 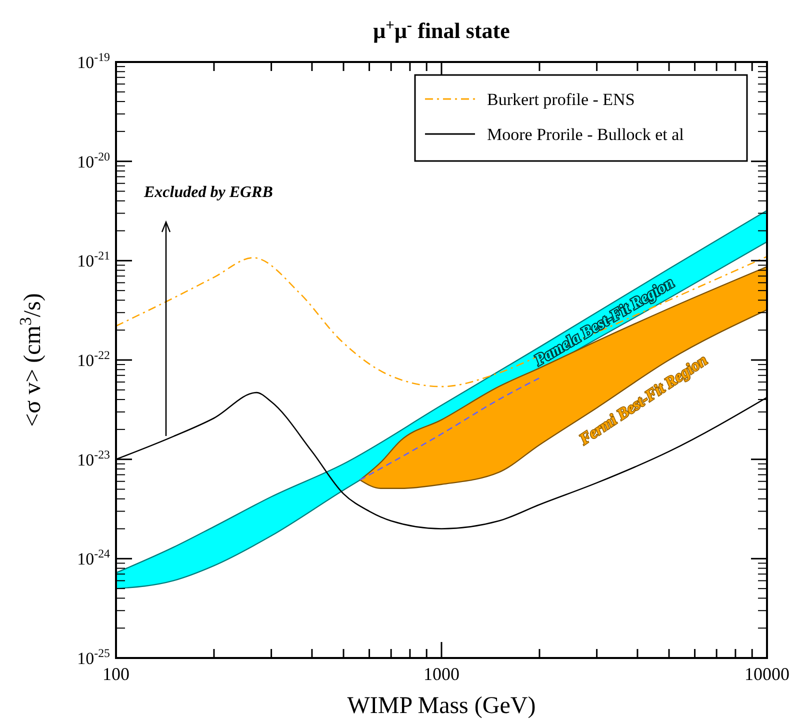 I want to click on x-axis-title: WIMP Mass (GeV), so click(x=441, y=706).